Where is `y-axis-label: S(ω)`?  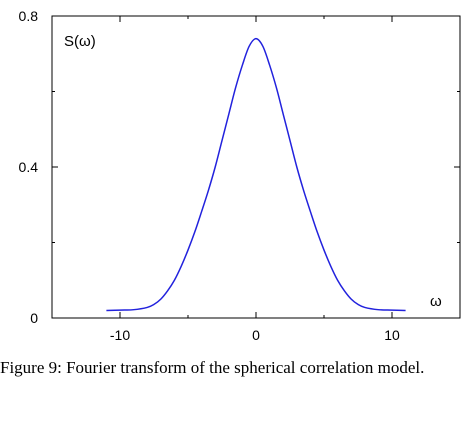 y-axis-label: S(ω) is located at coordinates (80, 41).